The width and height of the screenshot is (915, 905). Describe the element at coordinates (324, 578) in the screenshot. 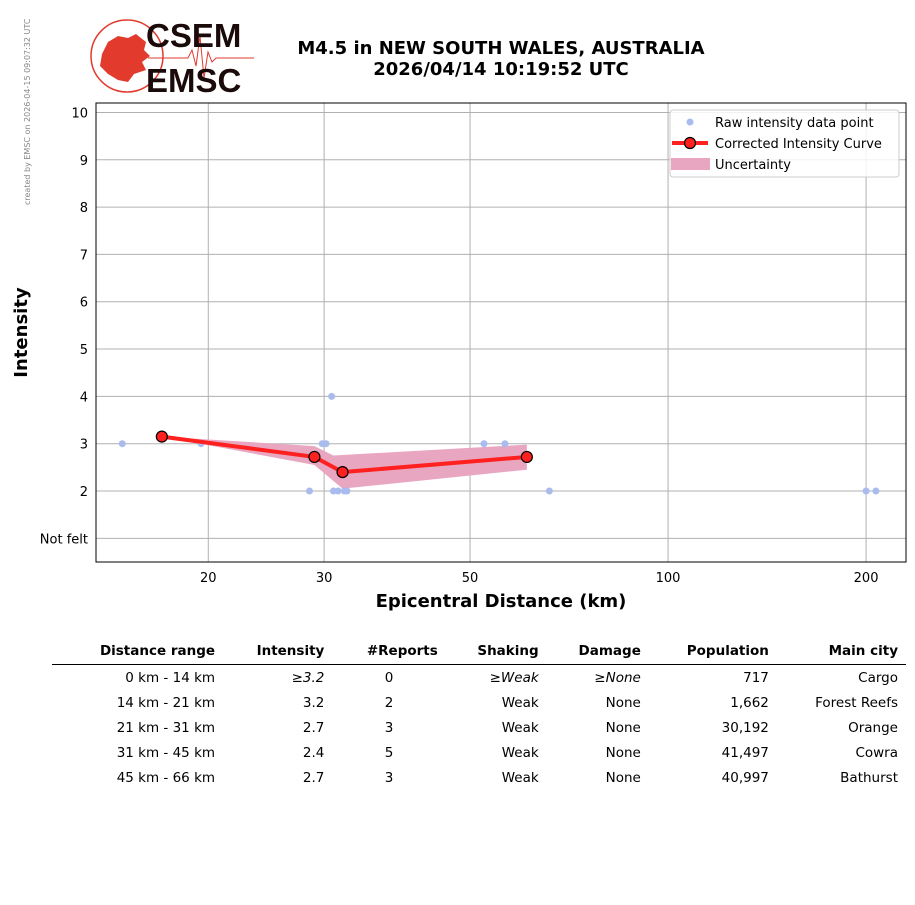

I see `x-tick-label: 30` at that location.